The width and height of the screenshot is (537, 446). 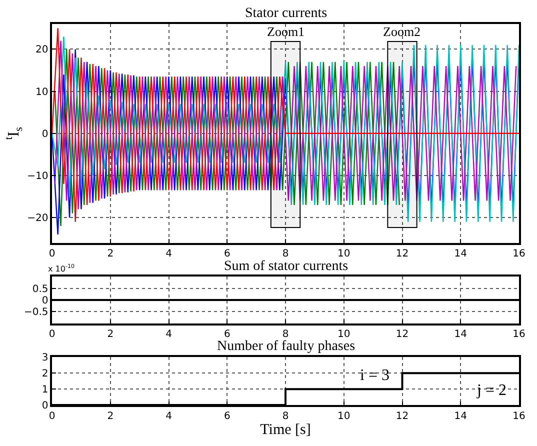 I want to click on y-tick-label: −10, so click(x=37, y=176).